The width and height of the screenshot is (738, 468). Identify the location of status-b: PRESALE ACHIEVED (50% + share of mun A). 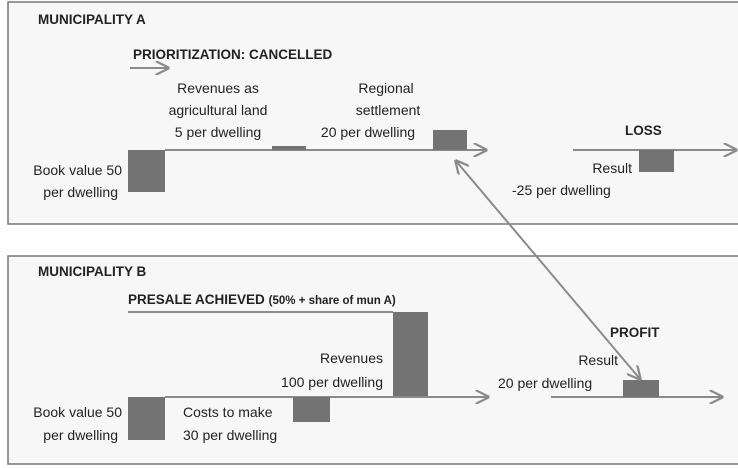
(262, 299).